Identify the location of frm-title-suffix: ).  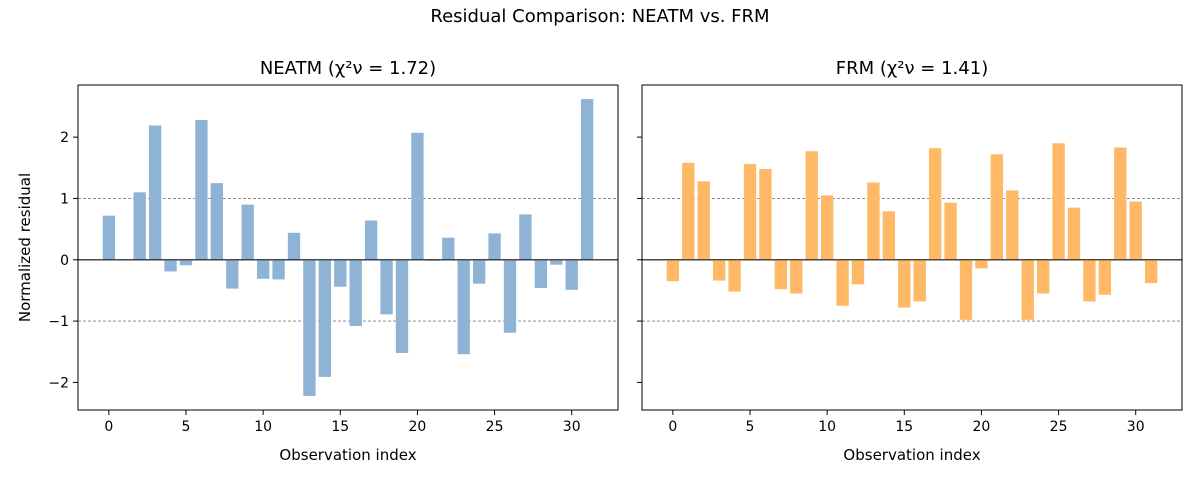
(984, 68).